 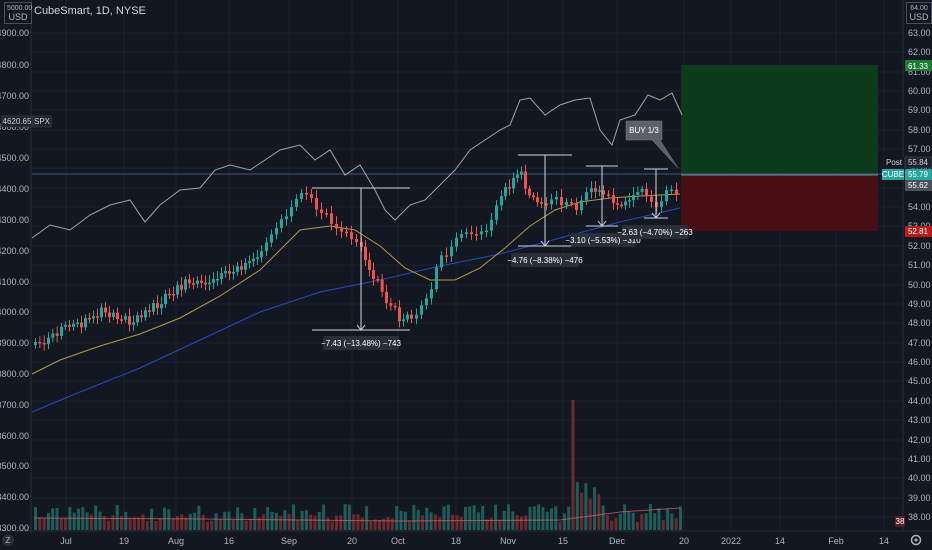 I want to click on buy-callout: BUY 1/3, so click(x=652, y=144).